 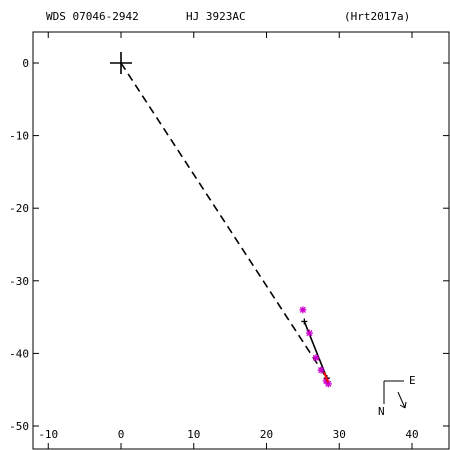 What do you see at coordinates (92, 16) in the screenshot?
I see `wds-id-label: WDS 07046-2942` at bounding box center [92, 16].